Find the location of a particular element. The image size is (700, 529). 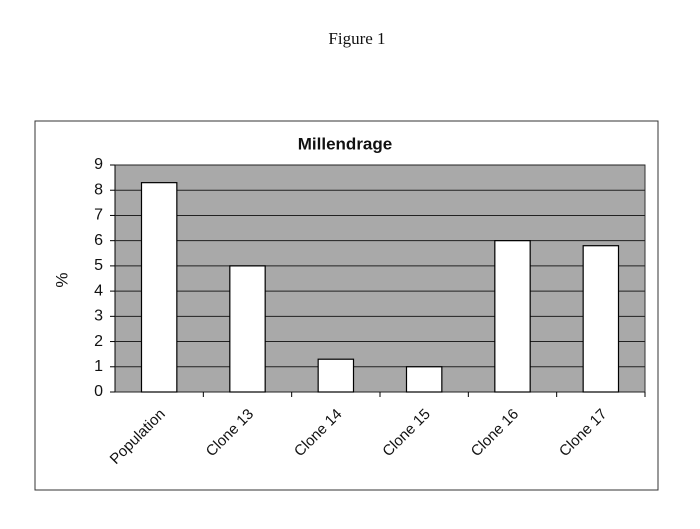

y-tick-label: 4 is located at coordinates (98, 290).